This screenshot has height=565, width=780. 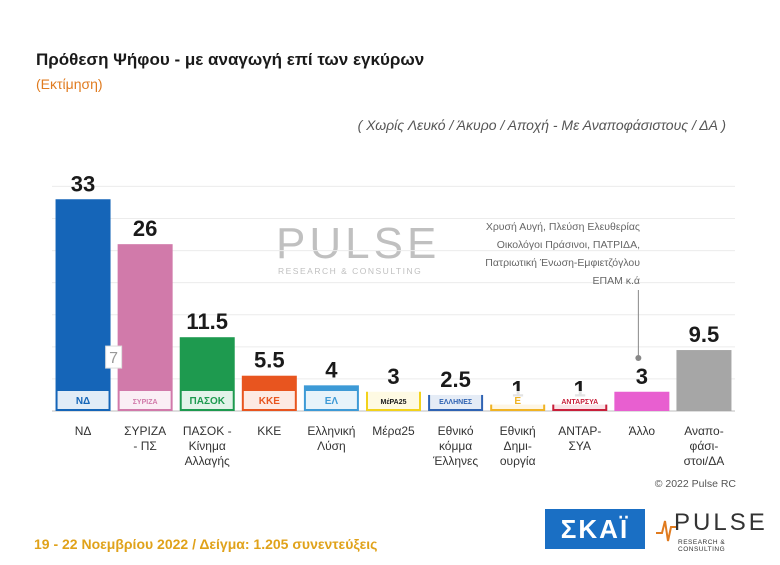 I want to click on category-label: Εθνική, so click(x=518, y=431).